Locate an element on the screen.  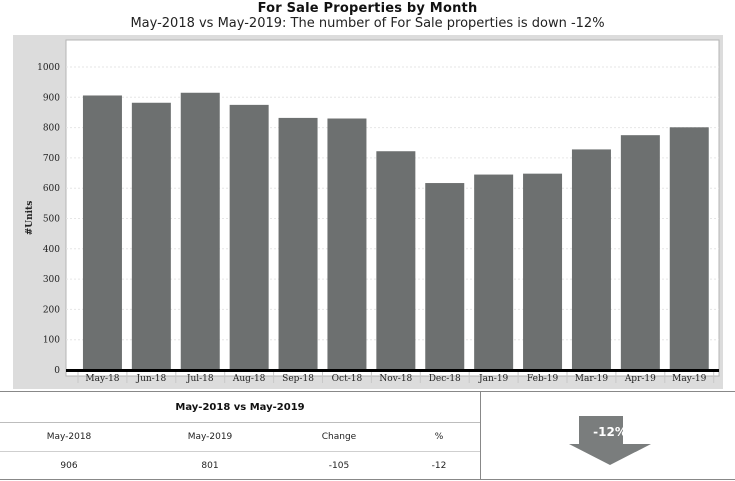
x-tick-label: Aug-18 is located at coordinates (249, 379).